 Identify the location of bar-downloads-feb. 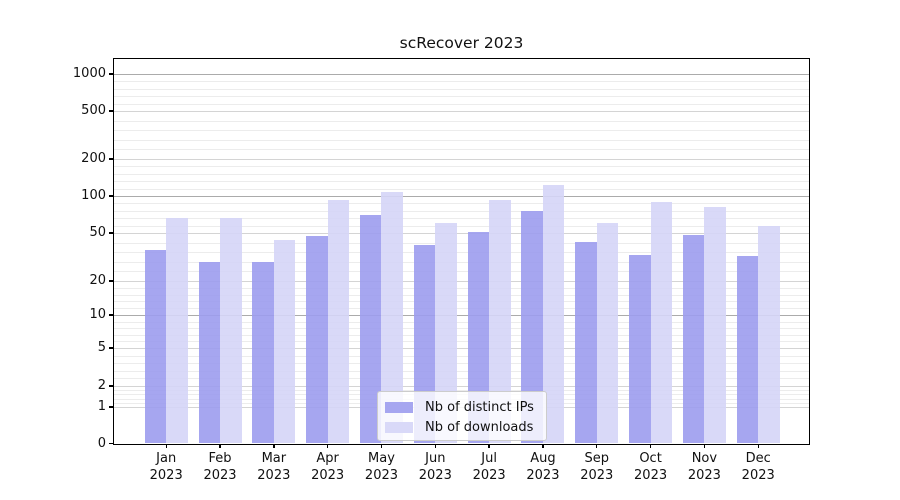
(231, 331).